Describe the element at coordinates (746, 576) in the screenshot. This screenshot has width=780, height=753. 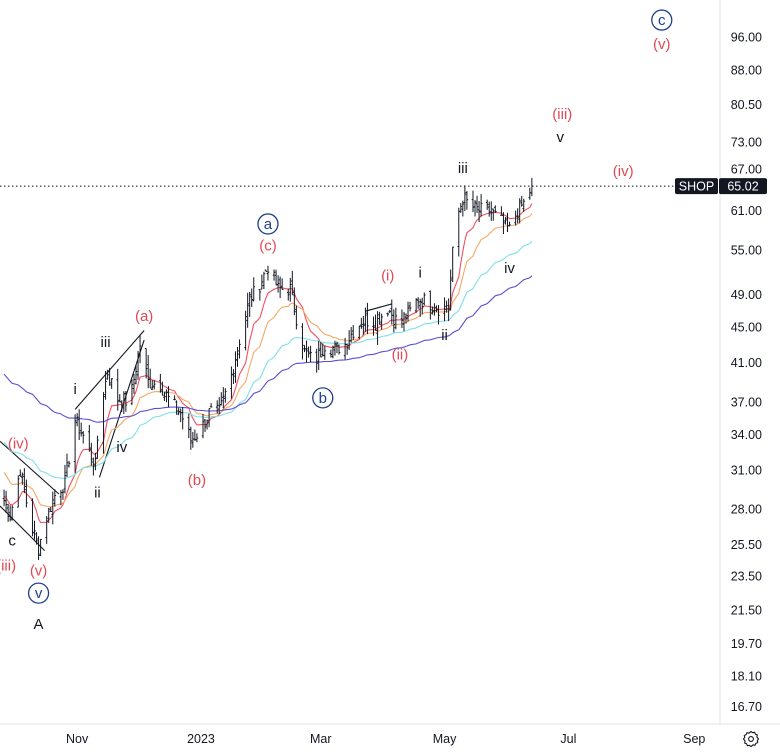
I see `price-tick-label: 23.50` at that location.